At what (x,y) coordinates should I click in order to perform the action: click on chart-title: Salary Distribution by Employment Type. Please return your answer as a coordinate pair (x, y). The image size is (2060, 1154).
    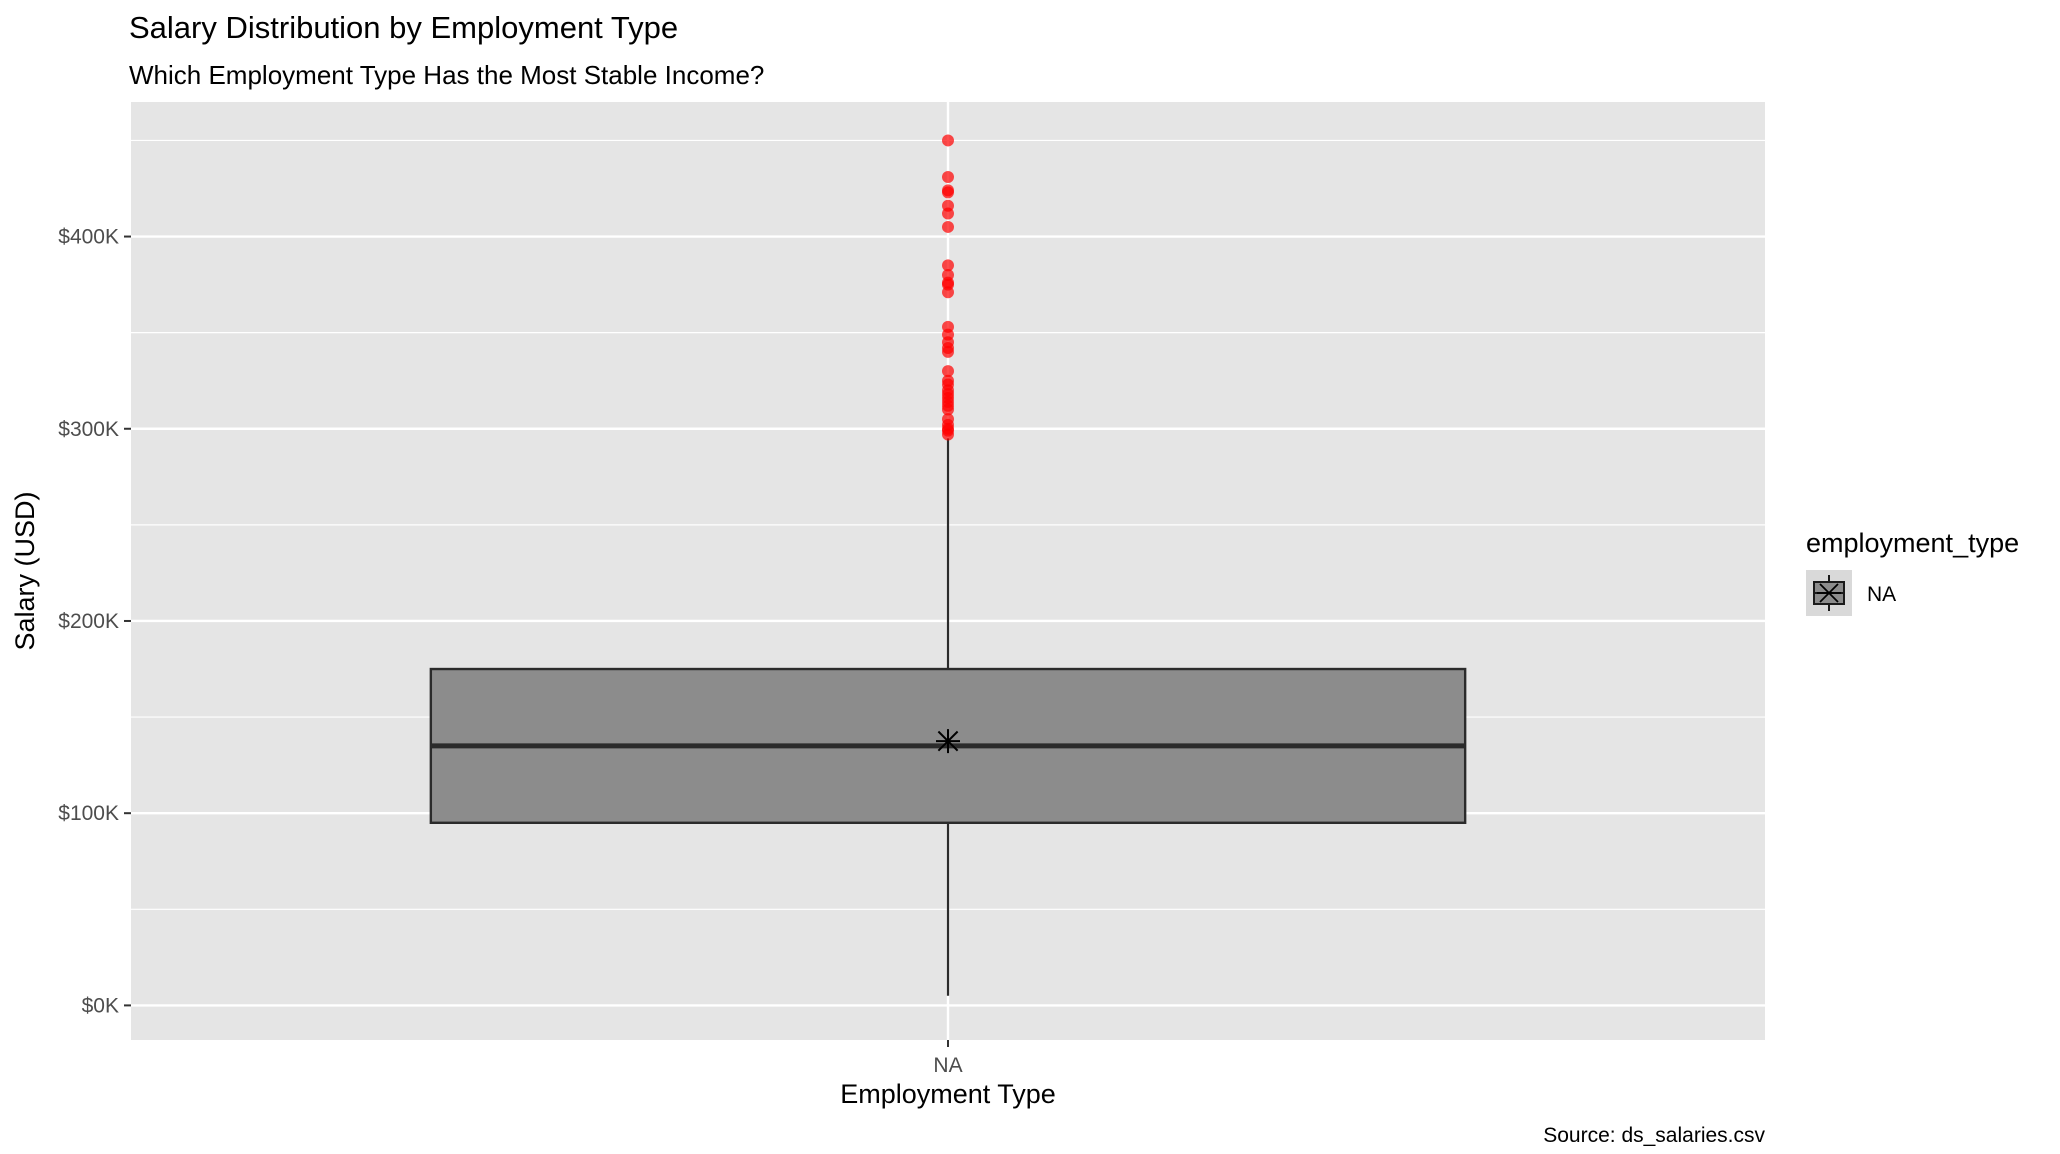
    Looking at the image, I should click on (403, 27).